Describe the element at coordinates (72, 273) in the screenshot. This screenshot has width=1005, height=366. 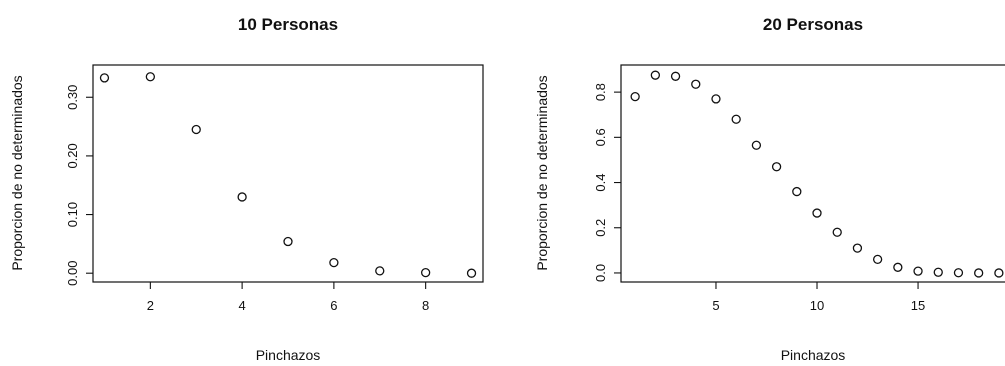
I see `y-tick-label: 0.00` at that location.